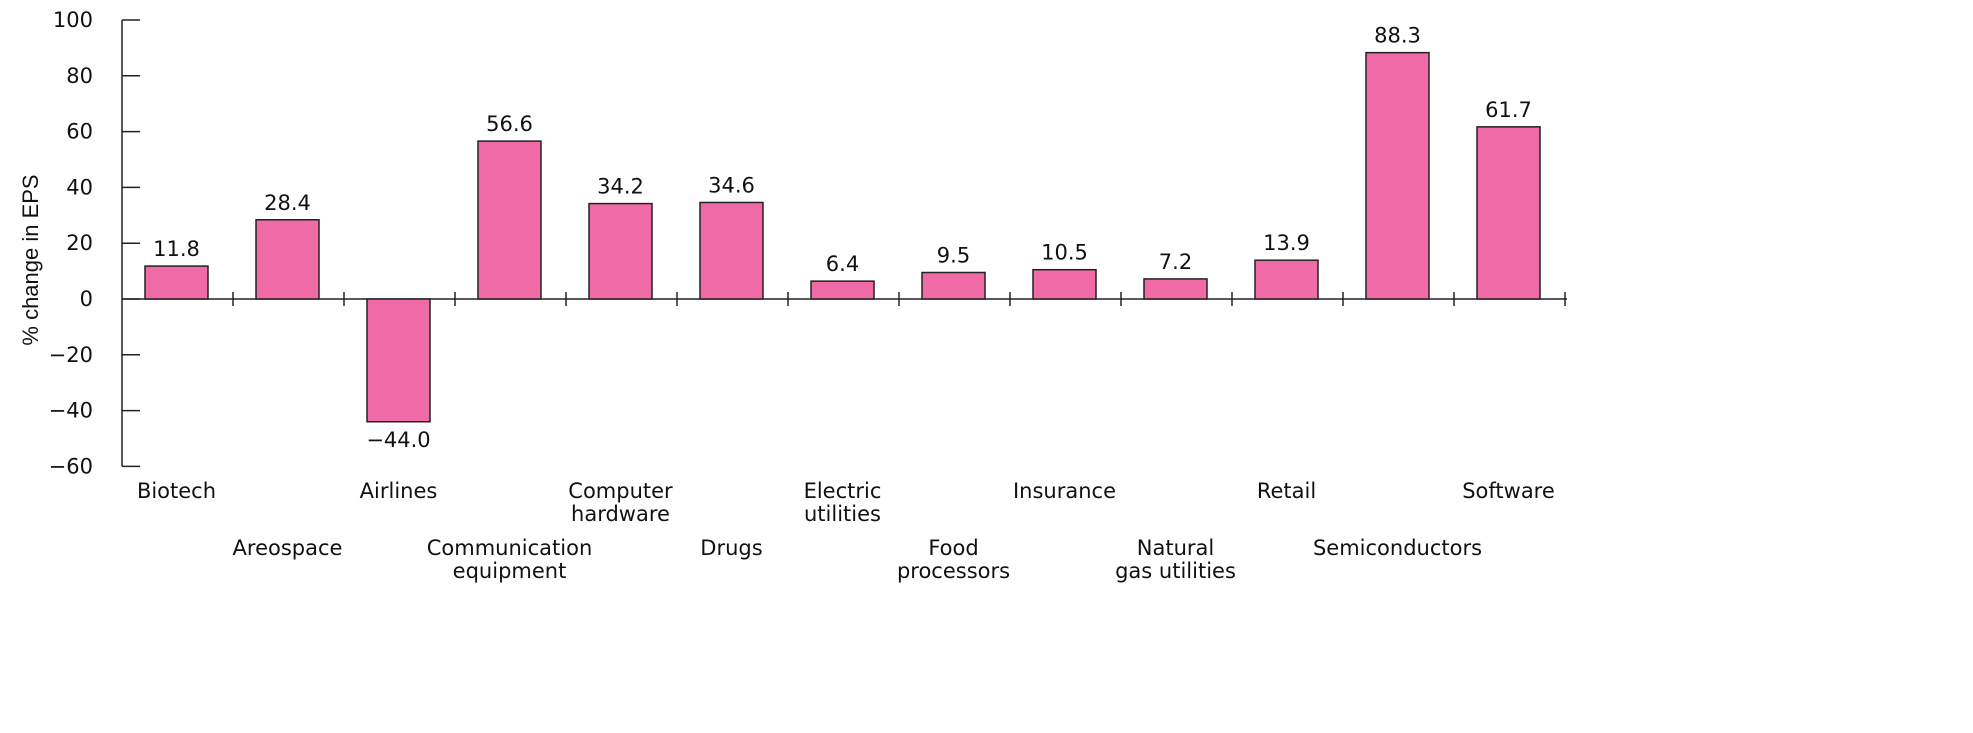  Describe the element at coordinates (71, 466) in the screenshot. I see `y-tick-label: −60` at that location.